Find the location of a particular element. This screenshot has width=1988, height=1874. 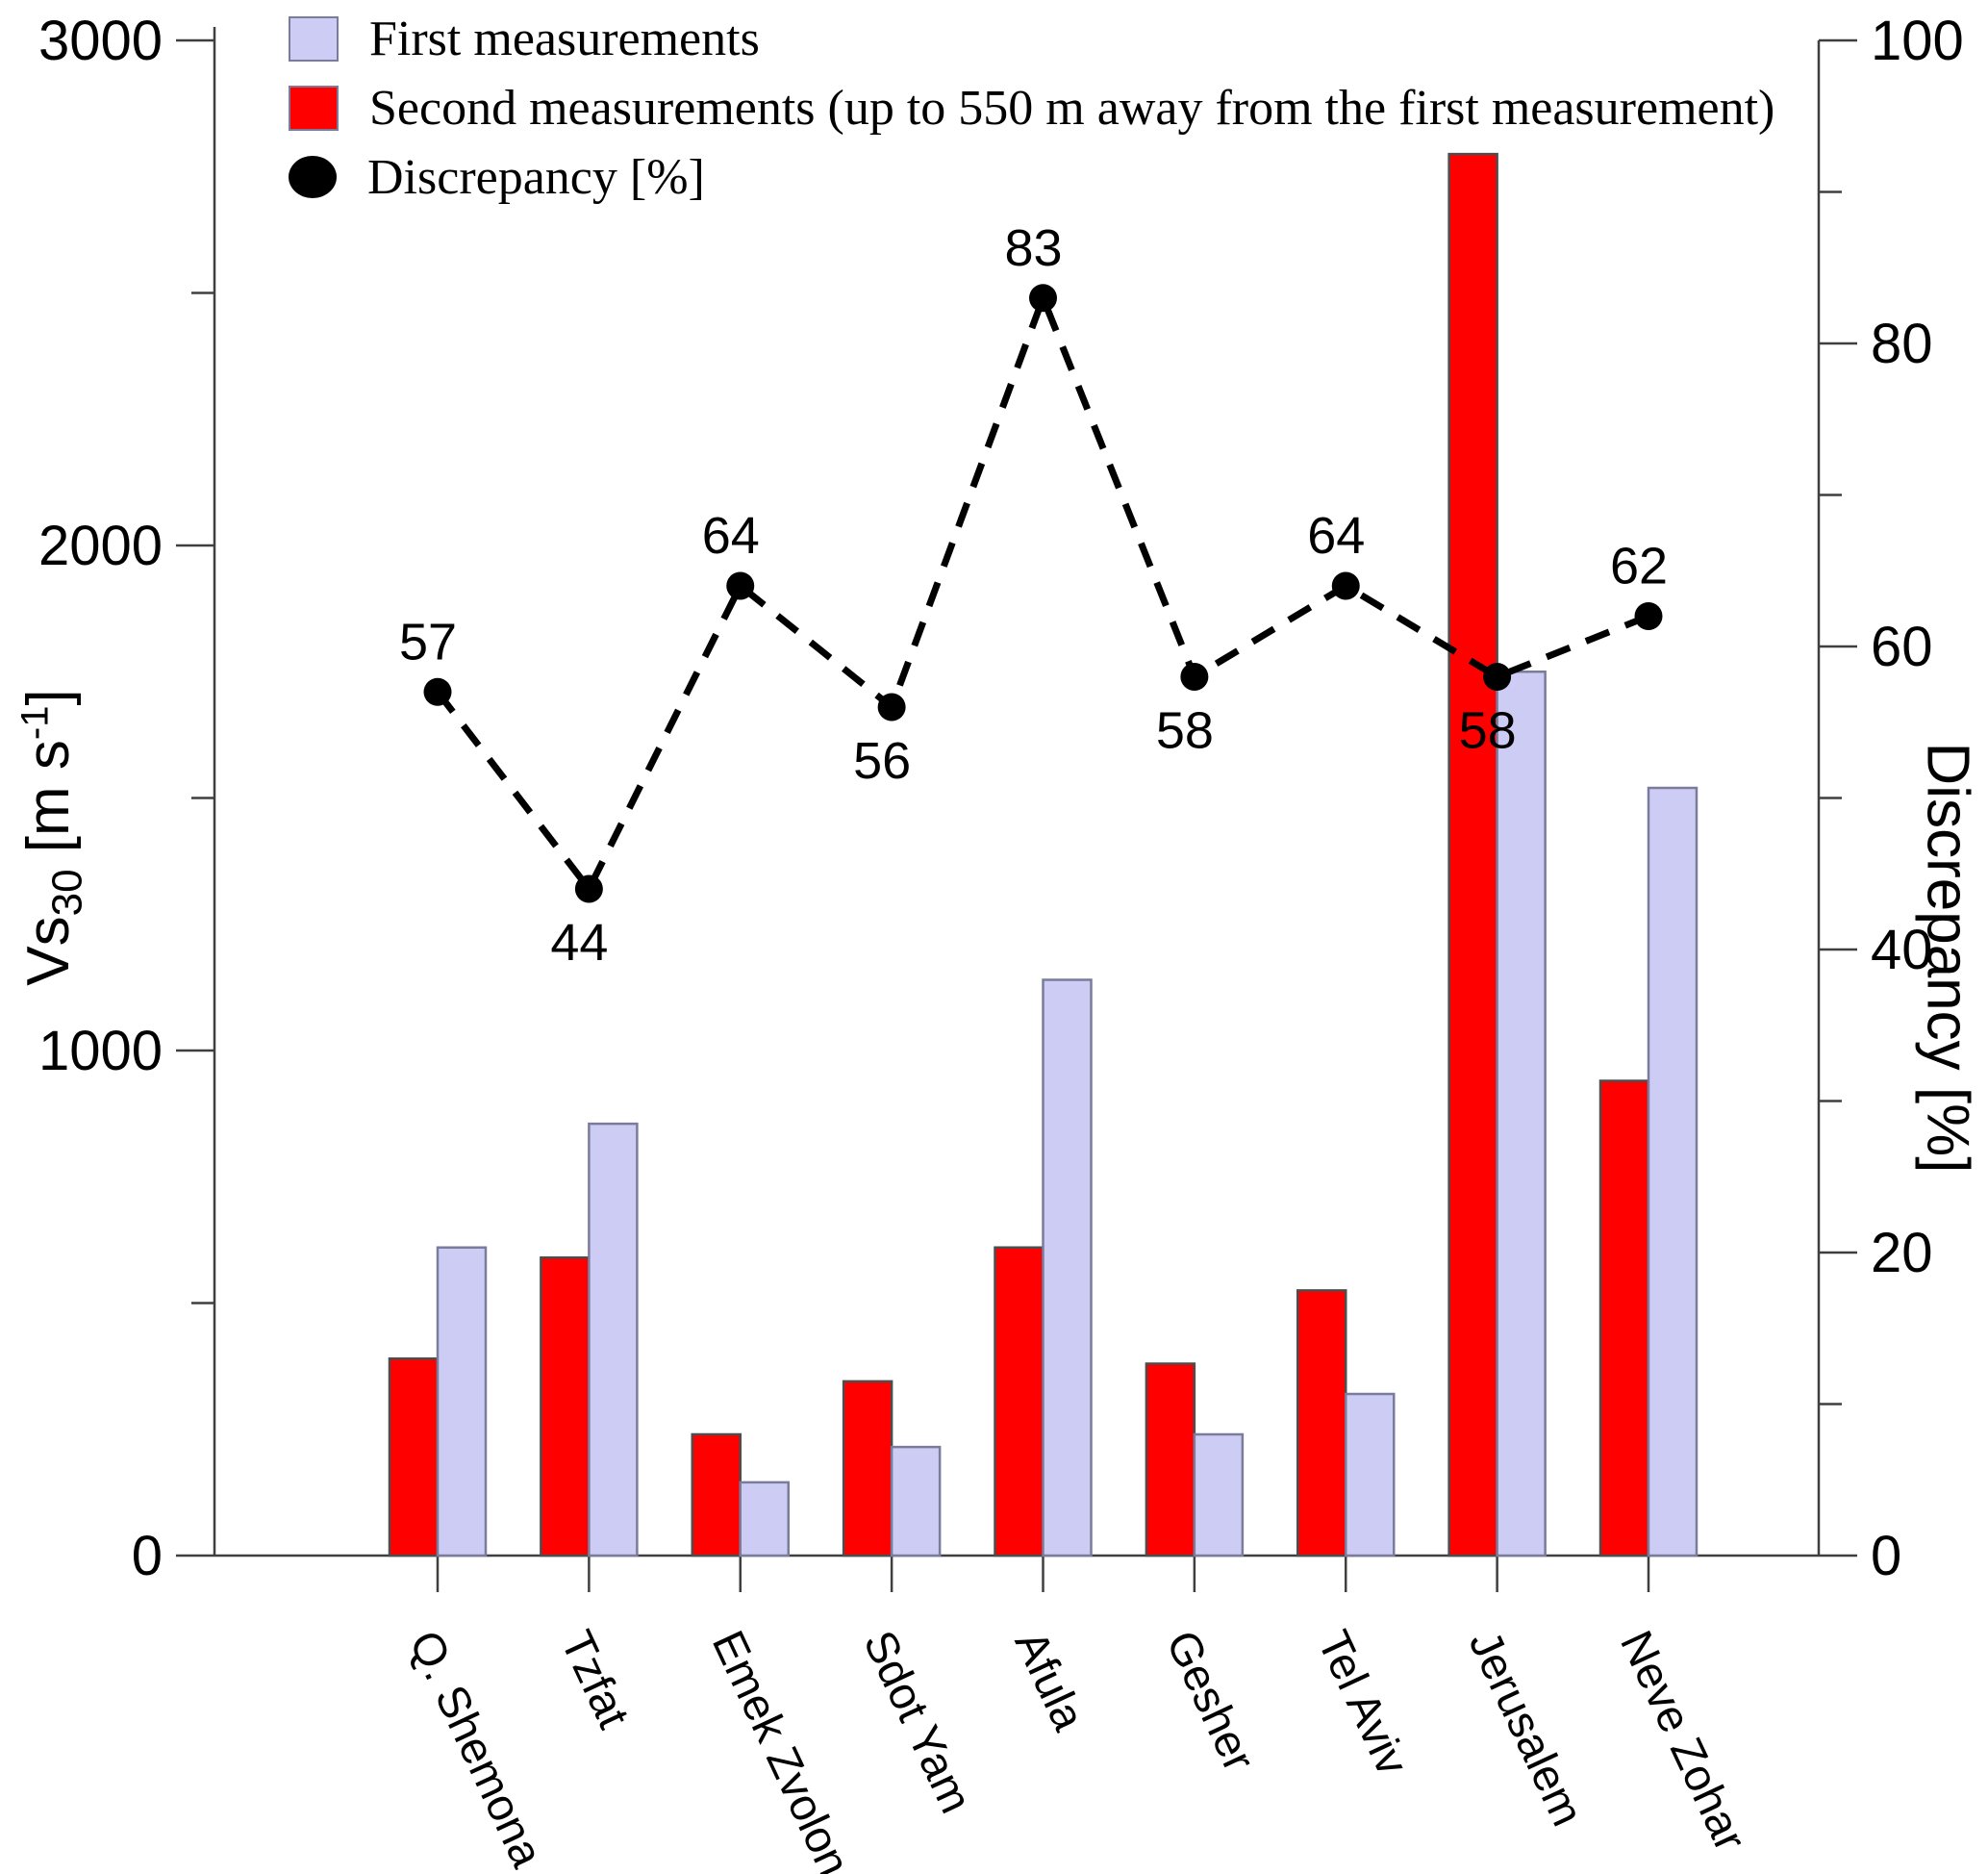

discrepancy-value-label: 44 is located at coordinates (579, 943).